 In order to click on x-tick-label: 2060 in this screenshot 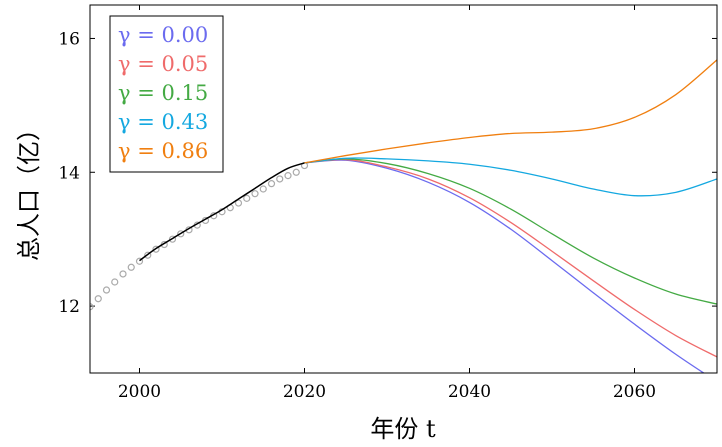, I will do `click(634, 392)`.